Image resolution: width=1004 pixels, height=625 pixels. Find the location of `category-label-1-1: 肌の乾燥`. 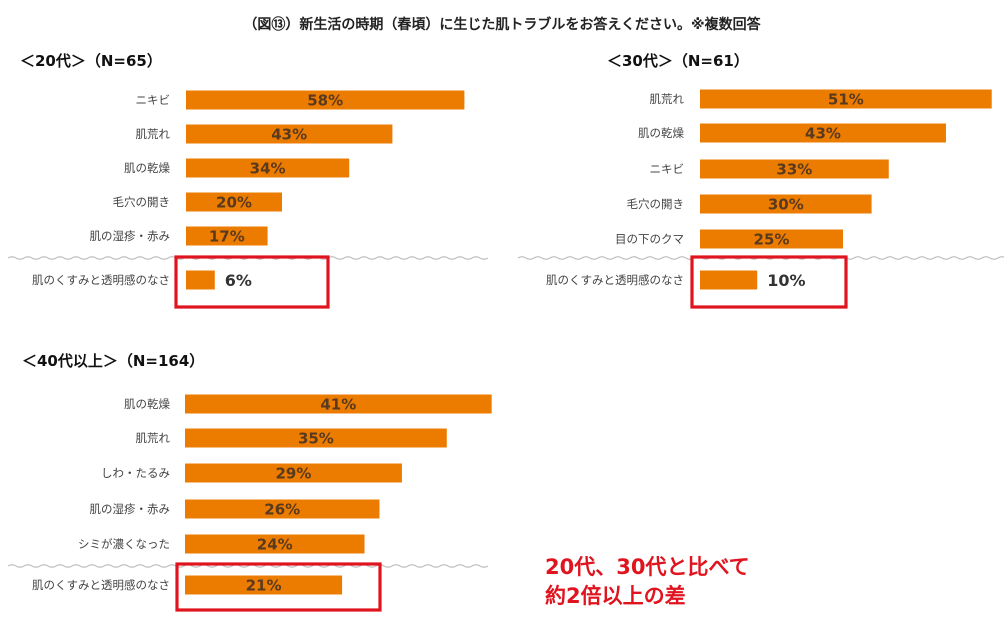

category-label-1-1: 肌の乾燥 is located at coordinates (661, 133).